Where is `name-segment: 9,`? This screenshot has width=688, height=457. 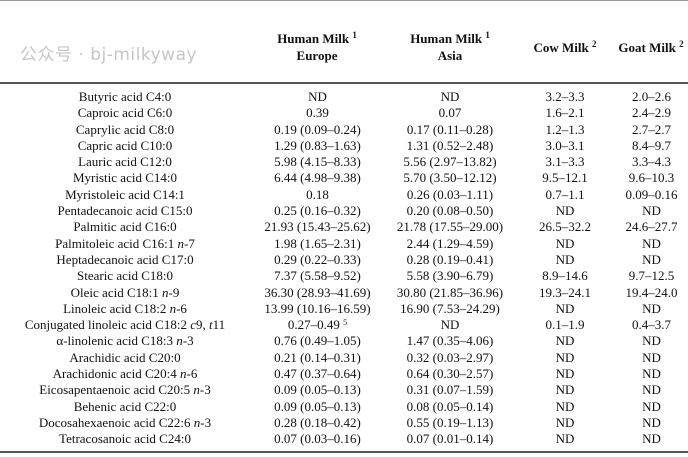
name-segment: 9, is located at coordinates (202, 325).